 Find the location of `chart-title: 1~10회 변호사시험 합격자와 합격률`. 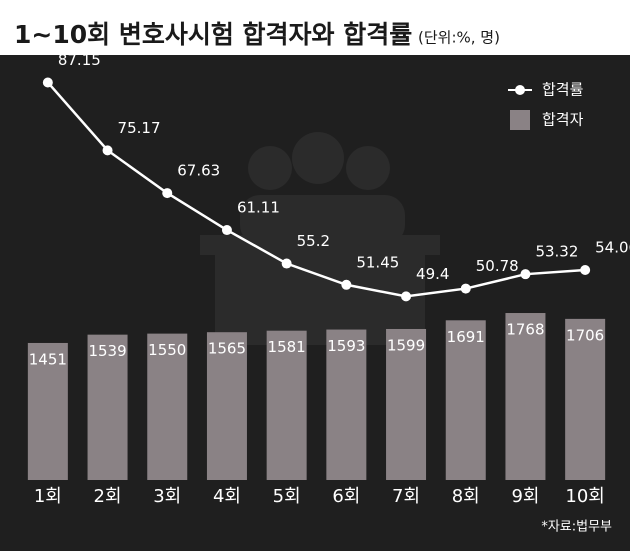

chart-title: 1~10회 변호사시험 합격자와 합격률 is located at coordinates (213, 34).